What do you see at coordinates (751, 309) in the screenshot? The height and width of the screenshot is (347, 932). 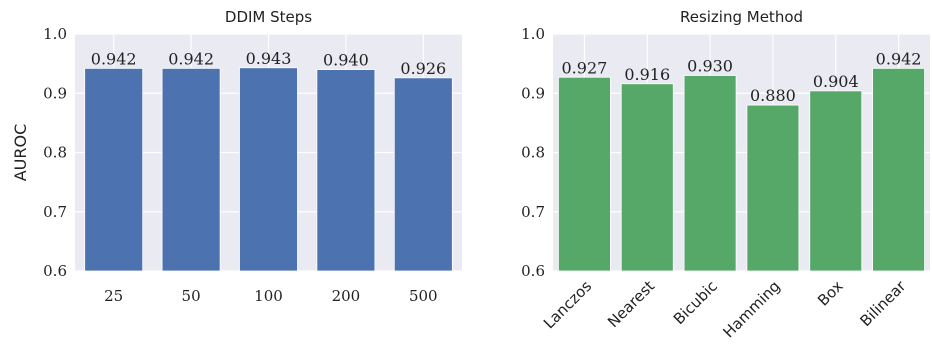 I see `x-tick-label: Hamming` at bounding box center [751, 309].